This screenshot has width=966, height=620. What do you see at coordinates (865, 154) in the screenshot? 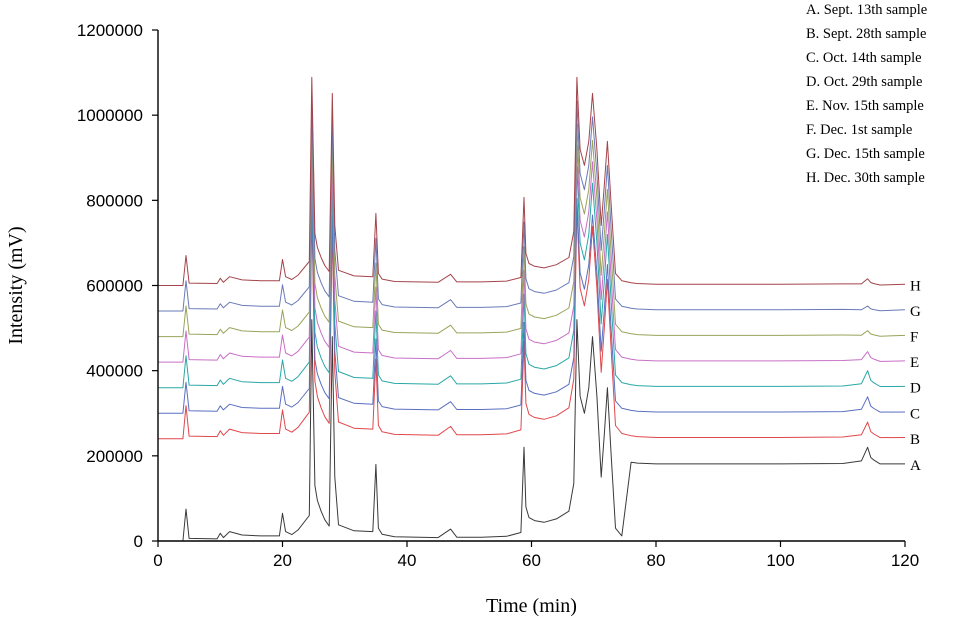
I see `legend-entry: G. Dec. 15th sample` at bounding box center [865, 154].